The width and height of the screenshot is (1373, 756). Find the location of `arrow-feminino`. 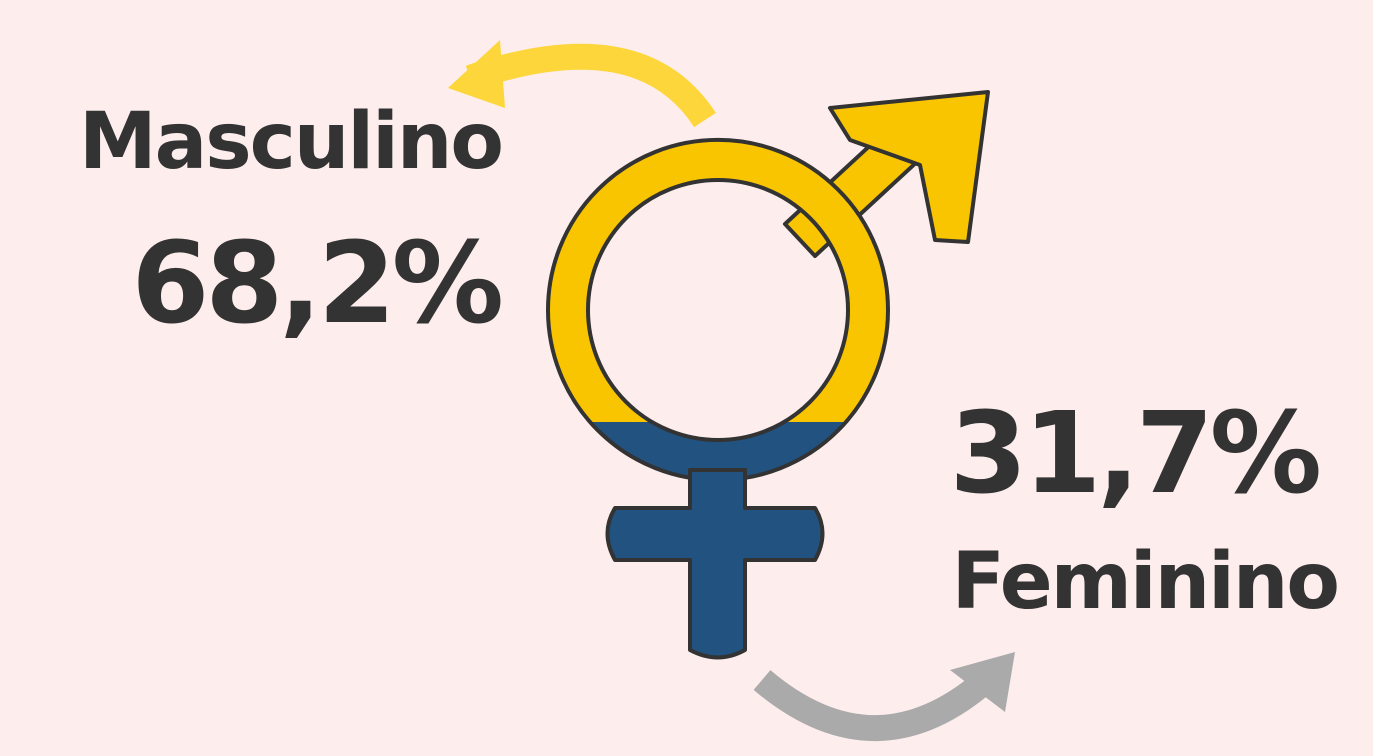

arrow-feminino is located at coordinates (878, 702).